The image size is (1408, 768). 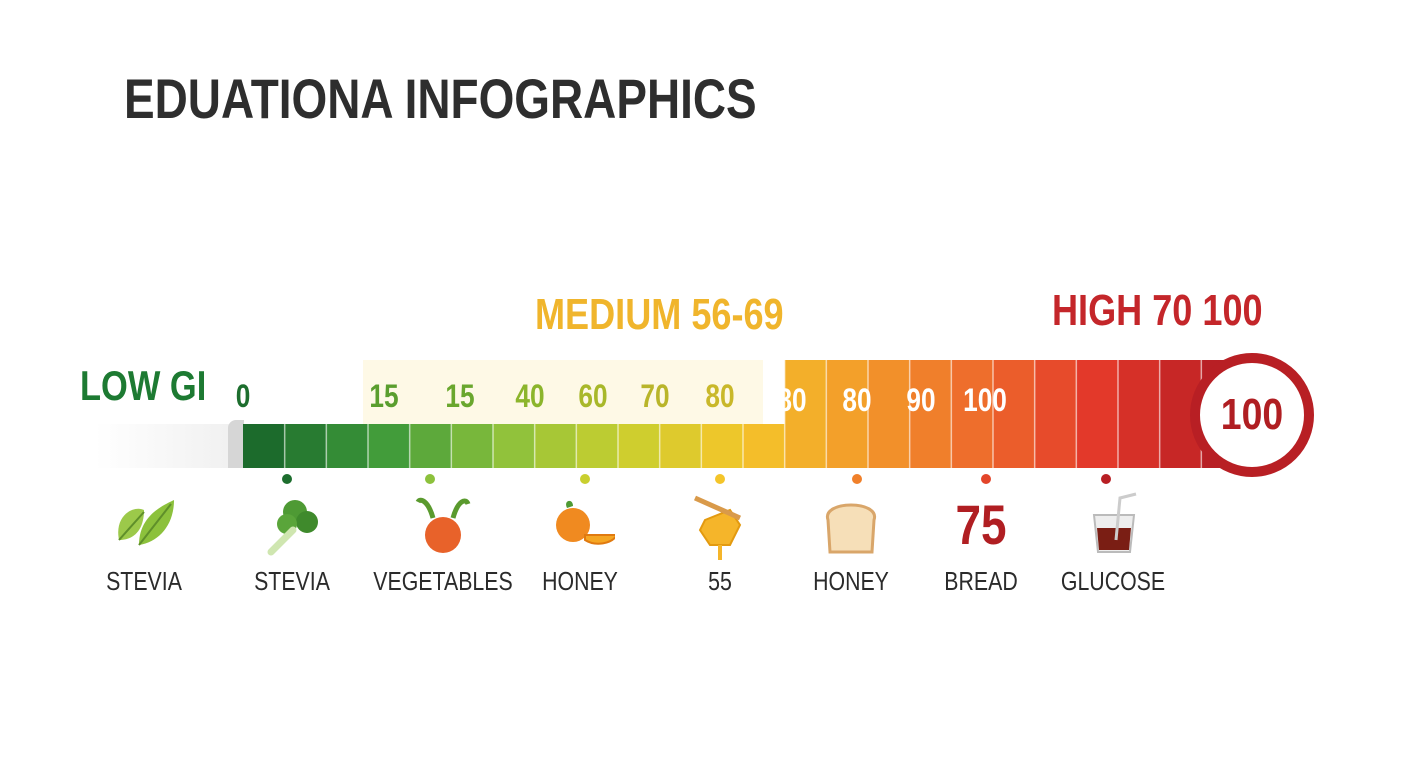 What do you see at coordinates (659, 314) in the screenshot?
I see `medium-gi-label: MEDIUM 56-69` at bounding box center [659, 314].